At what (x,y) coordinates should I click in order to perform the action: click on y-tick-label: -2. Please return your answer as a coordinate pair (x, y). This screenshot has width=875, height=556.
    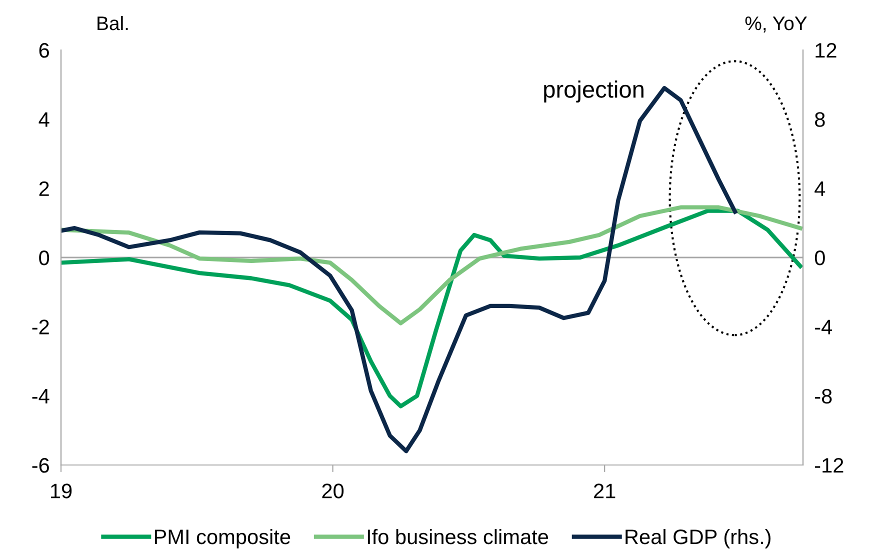
    Looking at the image, I should click on (40, 327).